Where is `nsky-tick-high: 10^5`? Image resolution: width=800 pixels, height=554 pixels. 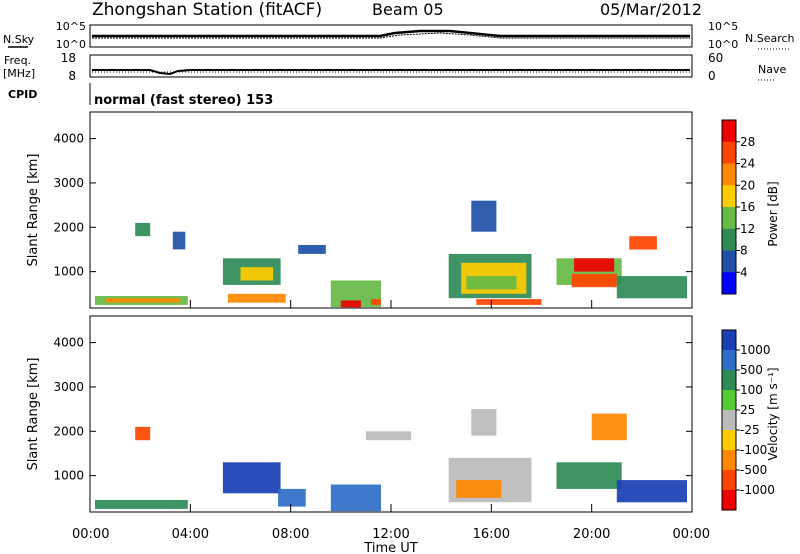
nsky-tick-high: 10^5 is located at coordinates (71, 26).